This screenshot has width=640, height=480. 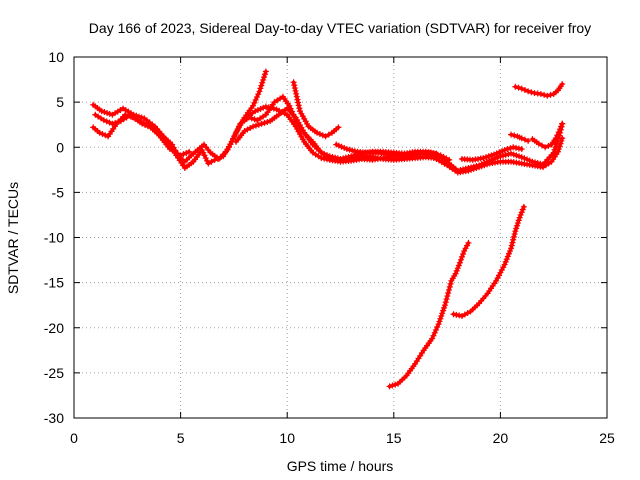 What do you see at coordinates (340, 466) in the screenshot?
I see `x-axis-label: GPS time / hours` at bounding box center [340, 466].